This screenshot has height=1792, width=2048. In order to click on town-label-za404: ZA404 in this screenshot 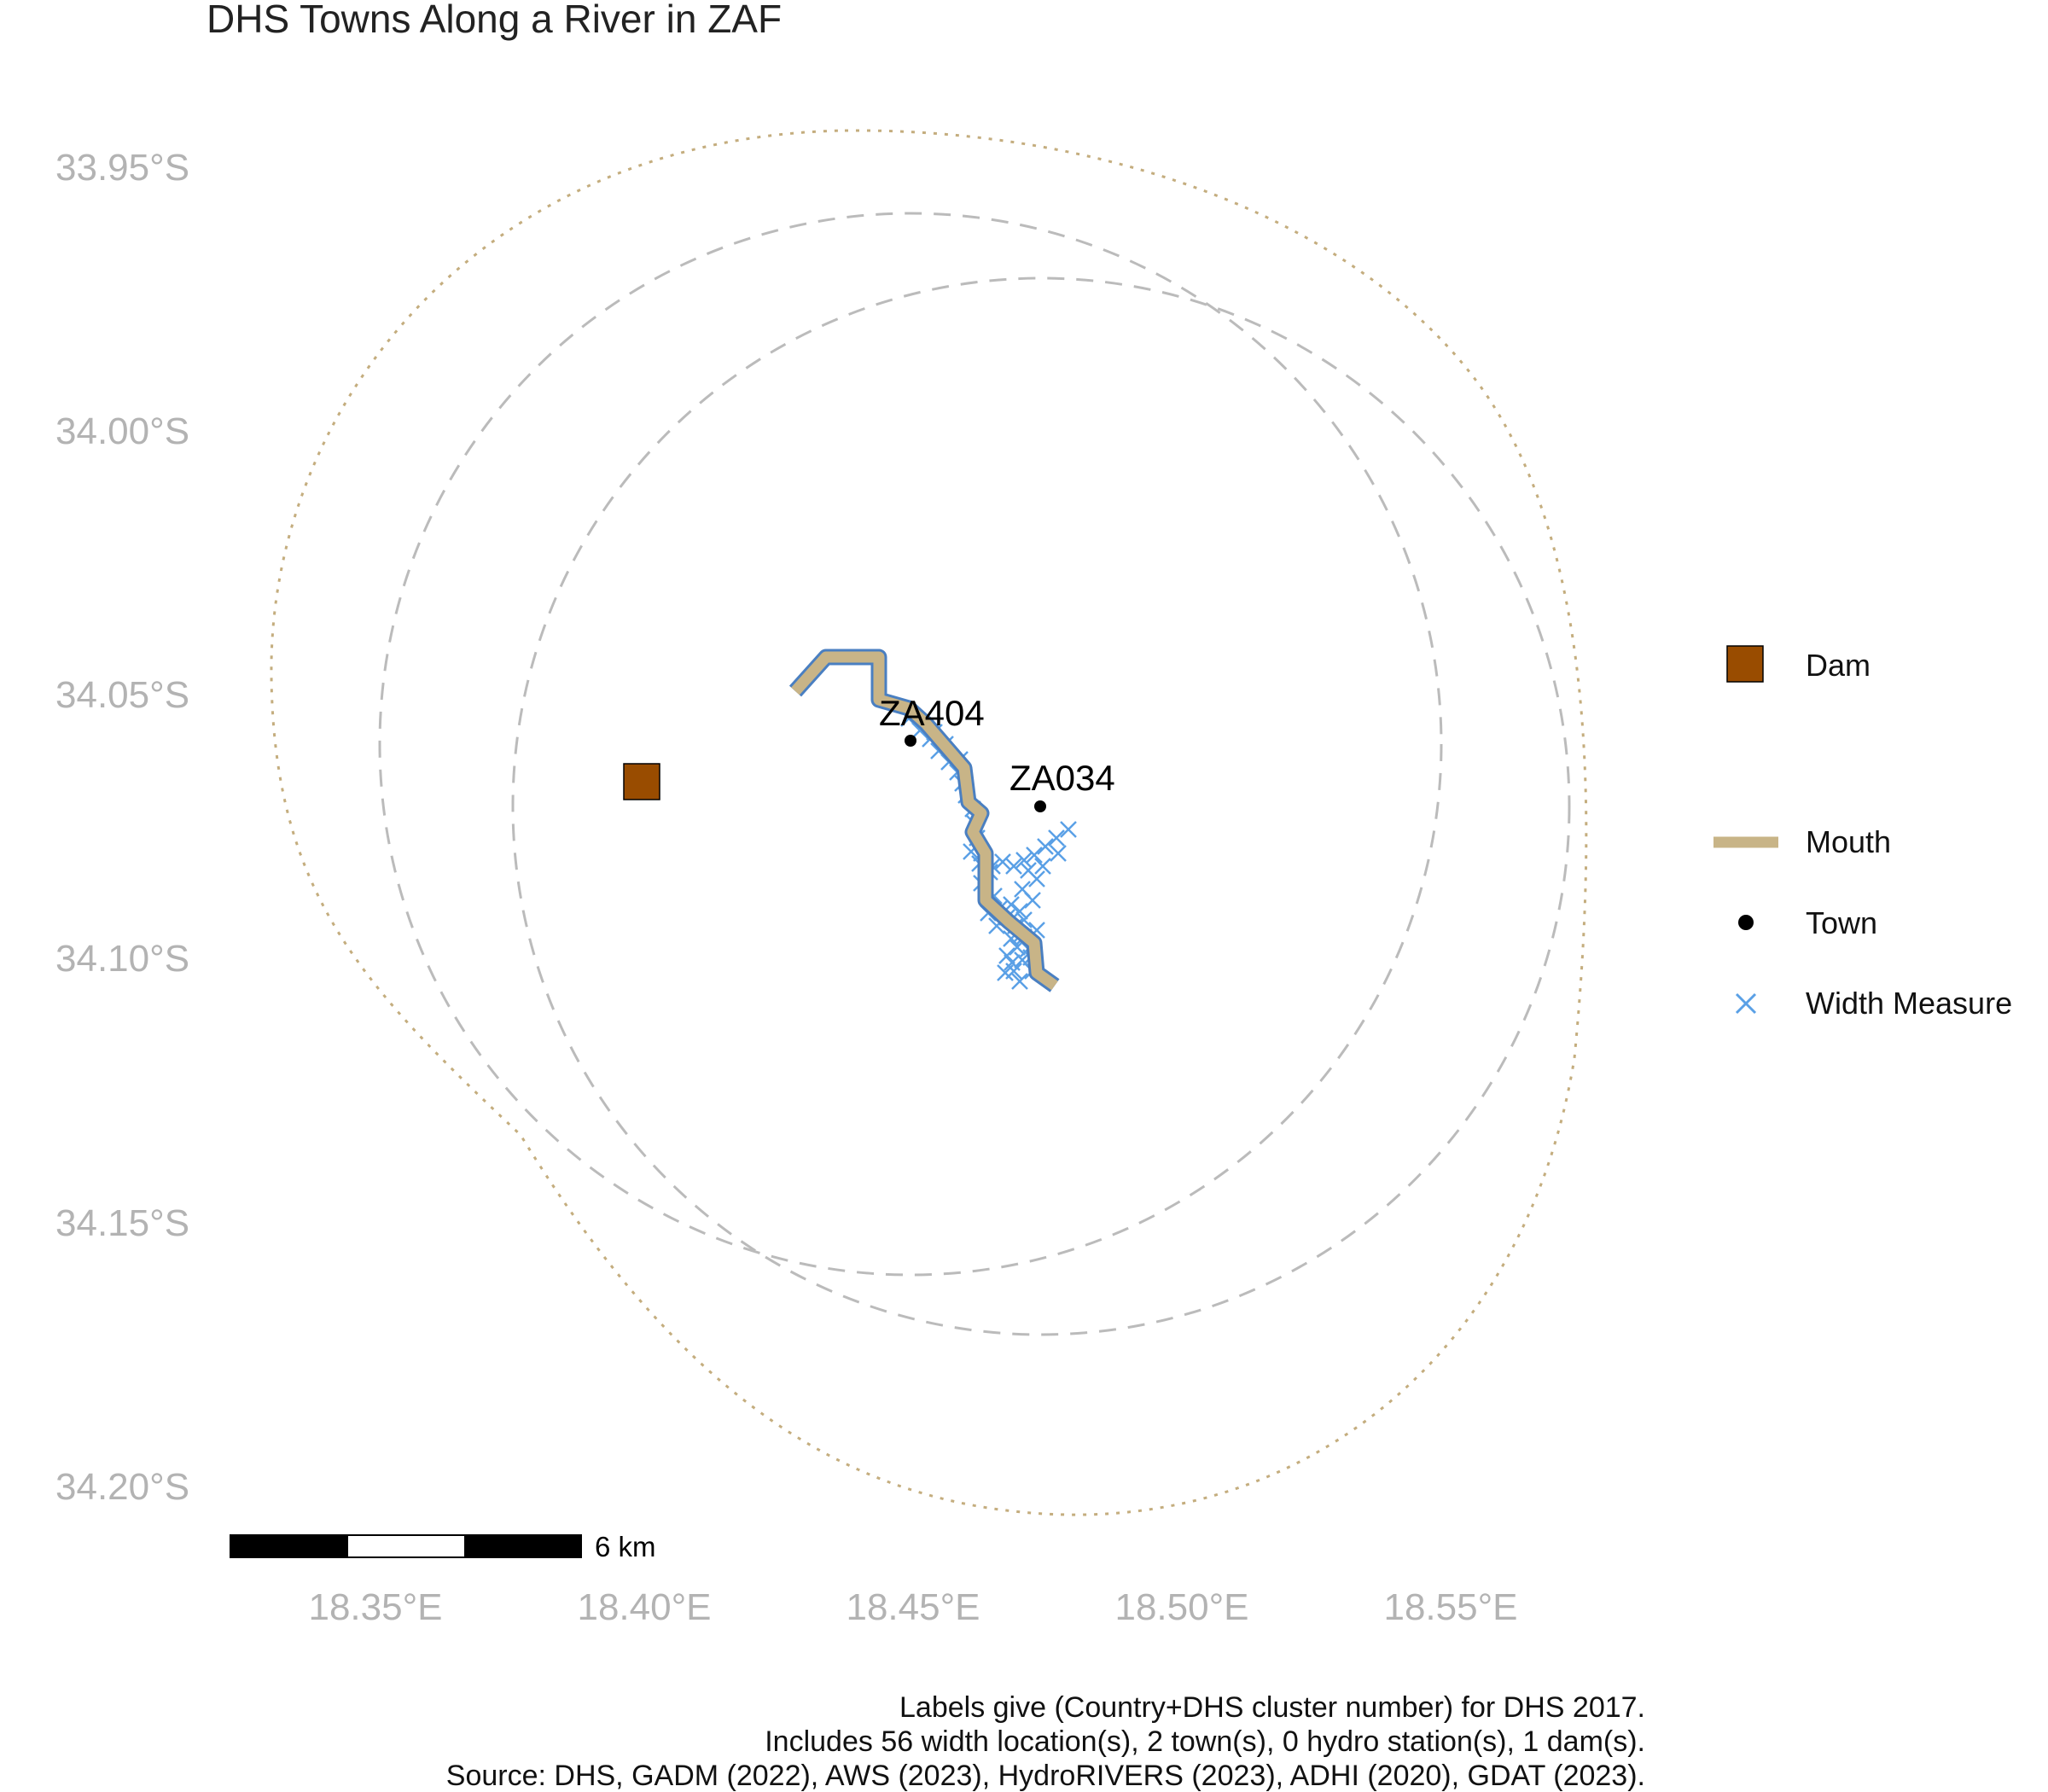, I will do `click(932, 713)`.